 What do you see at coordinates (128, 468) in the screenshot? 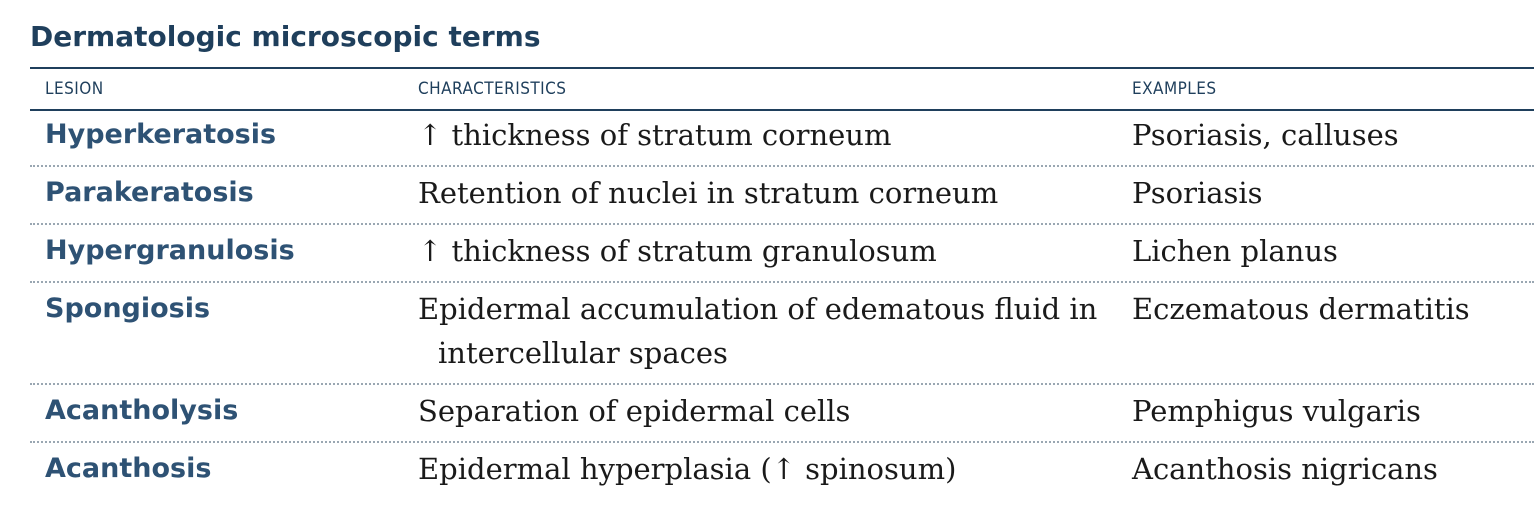
I see `lesion-name: Acanthosis` at bounding box center [128, 468].